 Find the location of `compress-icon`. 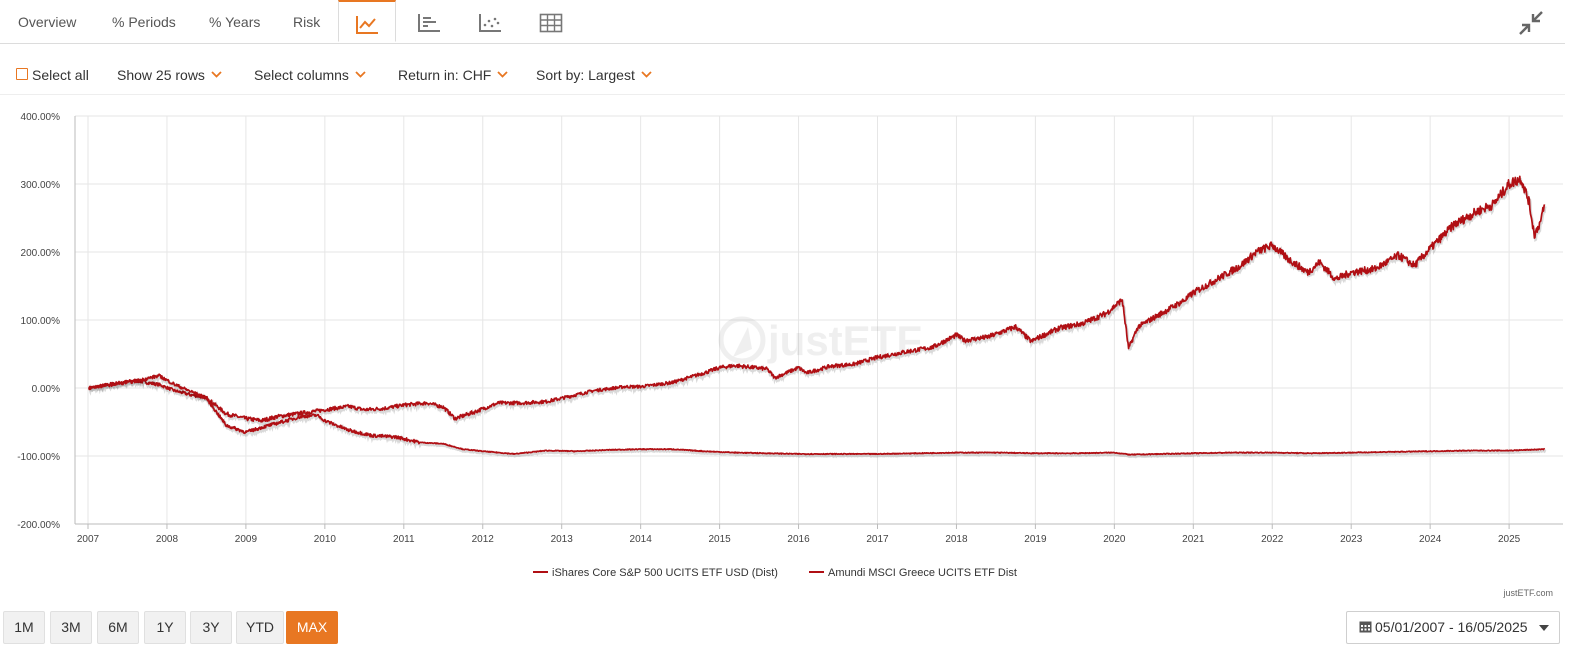

compress-icon is located at coordinates (1531, 23).